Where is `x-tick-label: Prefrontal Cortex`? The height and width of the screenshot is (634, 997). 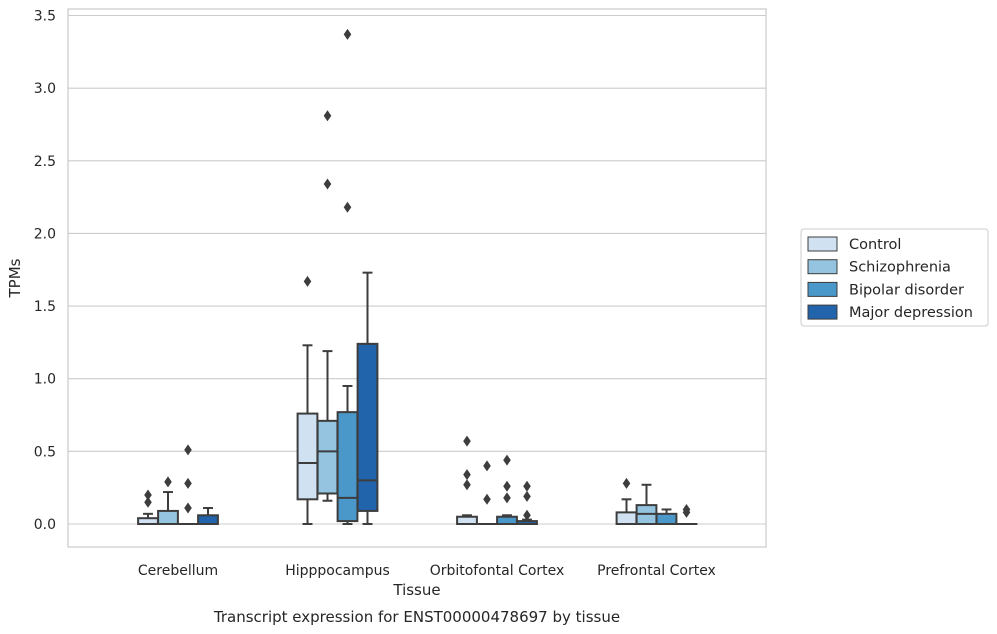
x-tick-label: Prefrontal Cortex is located at coordinates (656, 571).